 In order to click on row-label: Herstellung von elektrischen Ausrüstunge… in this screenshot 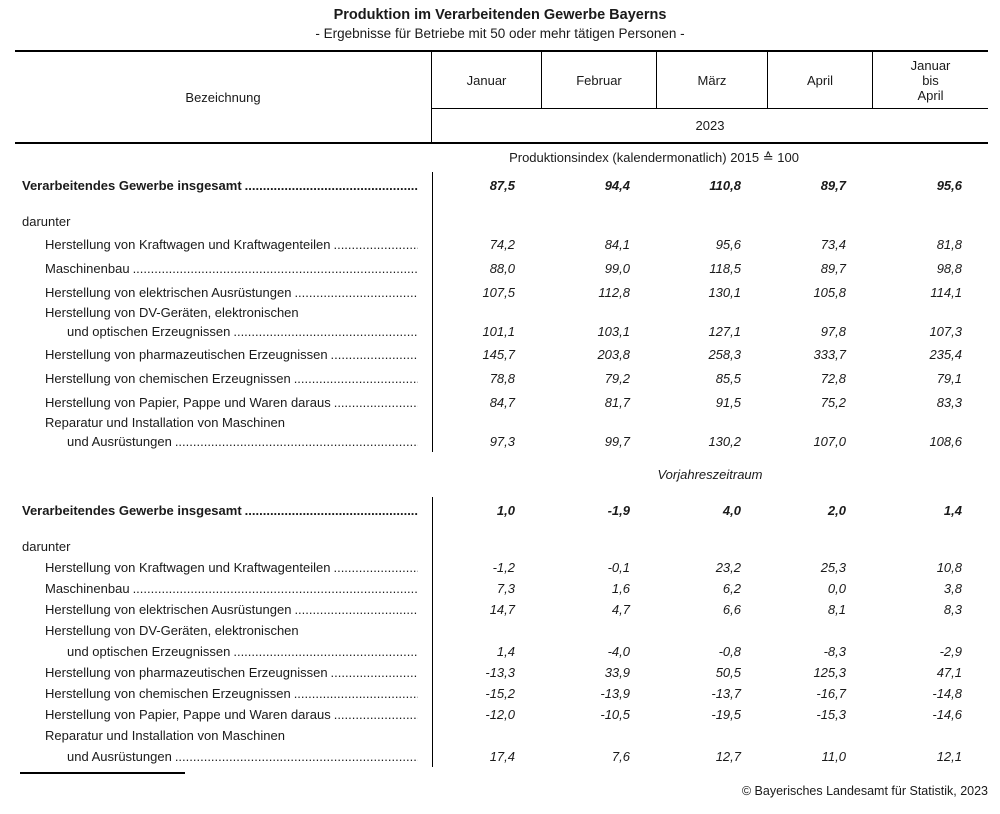, I will do `click(223, 609)`.